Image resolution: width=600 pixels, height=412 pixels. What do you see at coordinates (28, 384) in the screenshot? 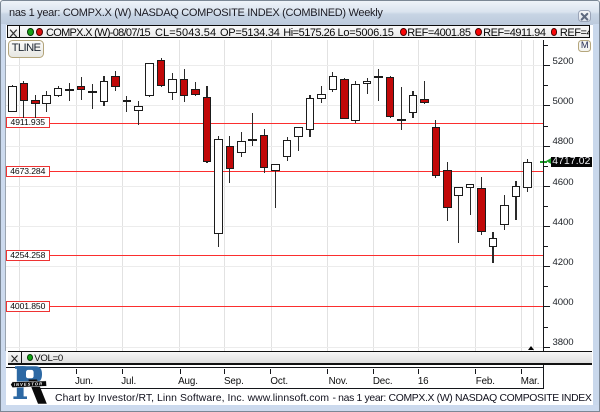
I see `svg-text: INVESTOR` at bounding box center [28, 384].